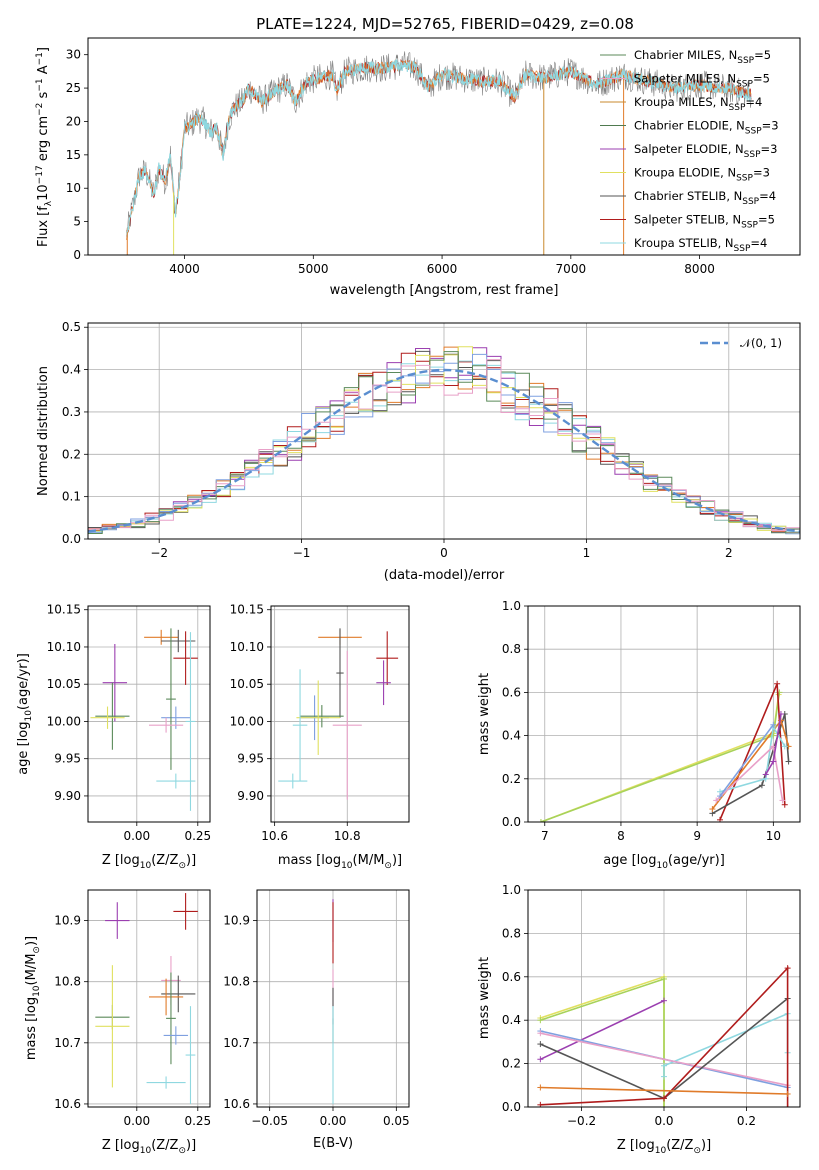 The height and width of the screenshot is (1170, 819). What do you see at coordinates (444, 575) in the screenshot?
I see `x-axis-label: (data-model)/error` at bounding box center [444, 575].